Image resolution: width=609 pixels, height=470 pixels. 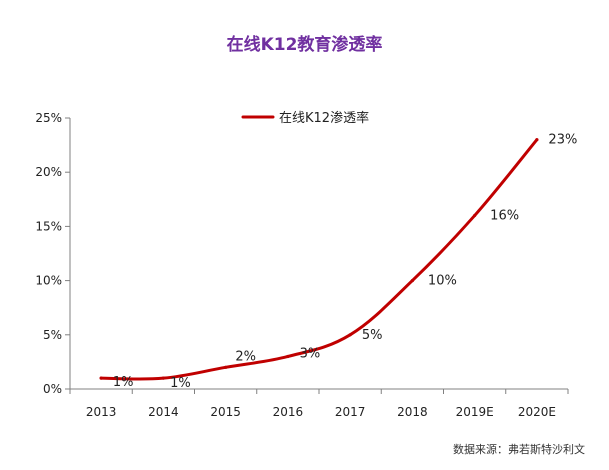 I want to click on y-tick-label: 20%, so click(x=48, y=172).